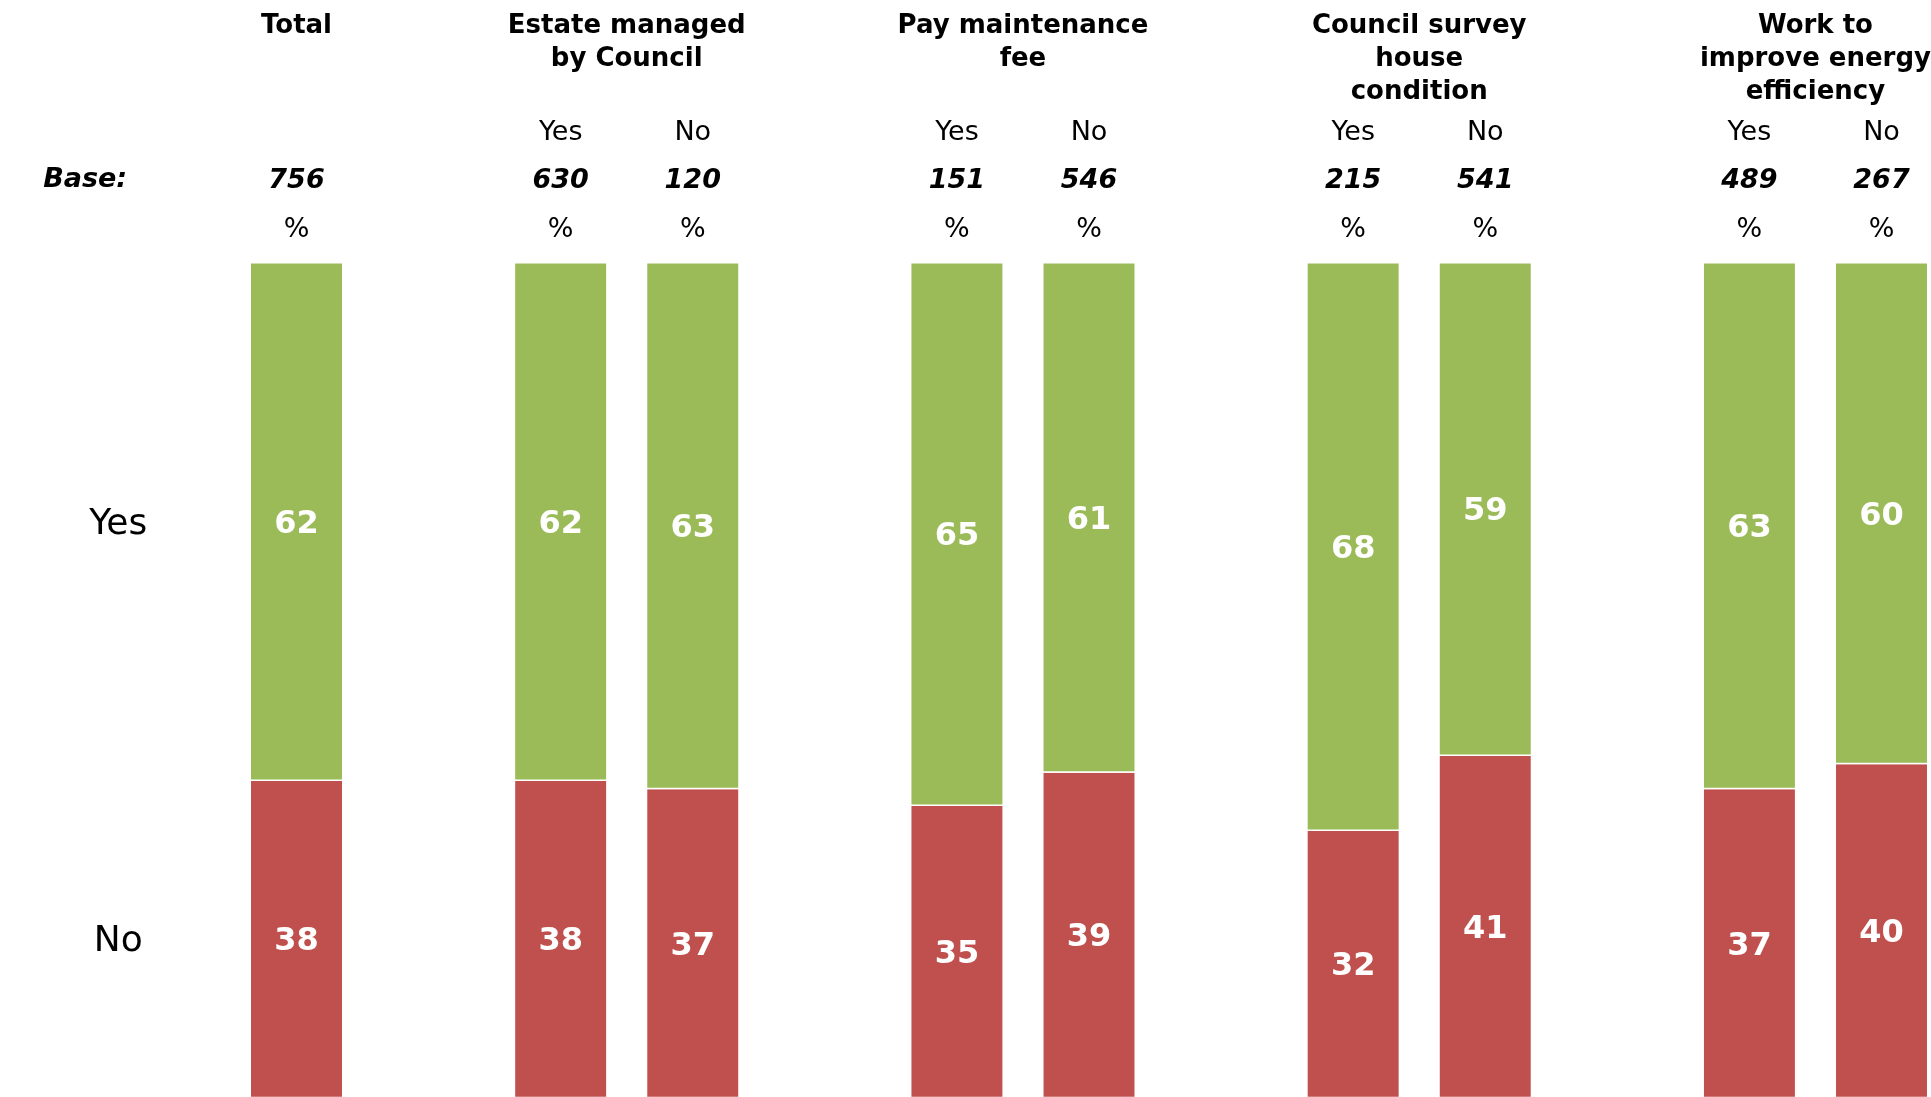 The width and height of the screenshot is (1931, 1097). Describe the element at coordinates (1749, 178) in the screenshot. I see `text: 489` at that location.